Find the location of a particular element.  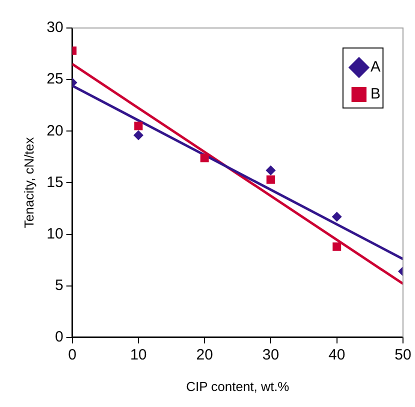

y-tick-label: 25 is located at coordinates (55, 79).